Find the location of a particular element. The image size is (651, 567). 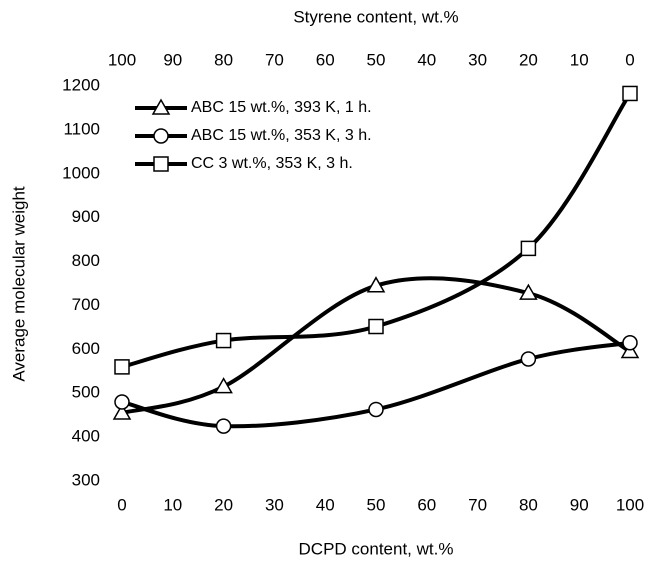

x-tick-label: 80 is located at coordinates (528, 504).